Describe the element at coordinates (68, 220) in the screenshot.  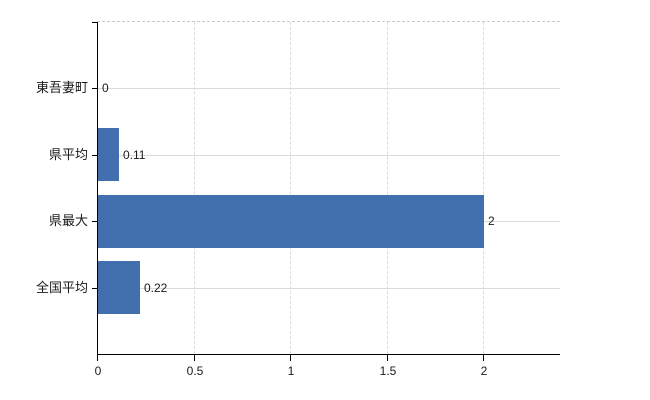
I see `category-label: 県最大` at that location.